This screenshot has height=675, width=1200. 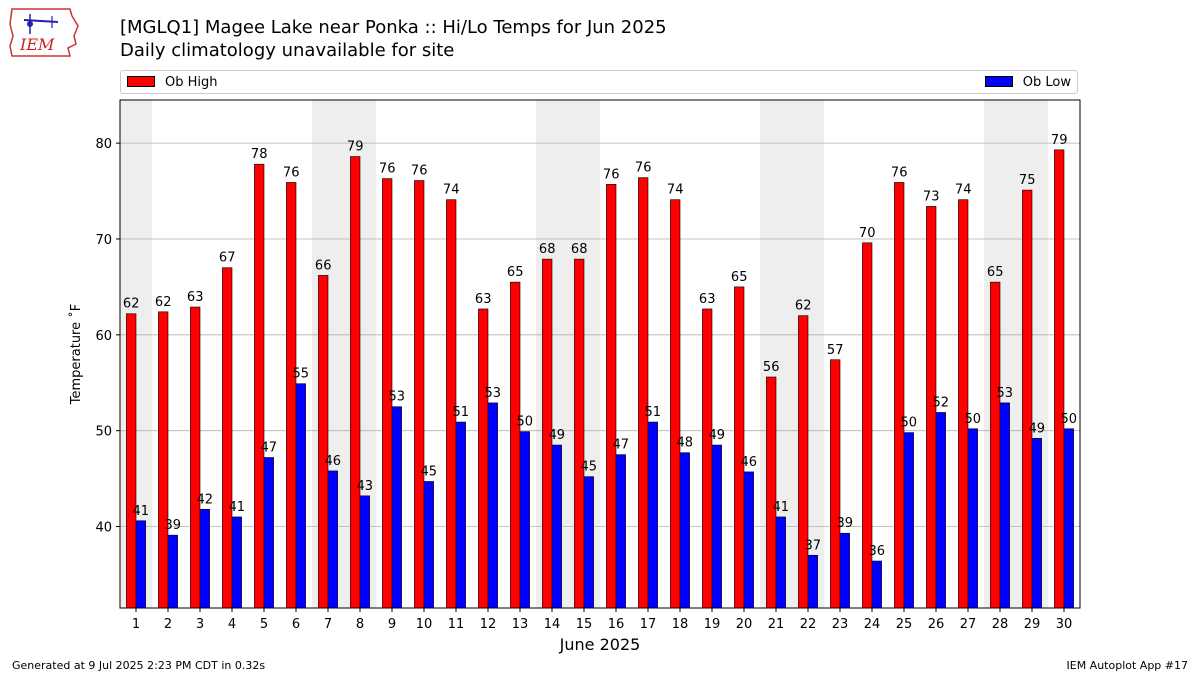 I want to click on data-label-low: 36, so click(x=877, y=551).